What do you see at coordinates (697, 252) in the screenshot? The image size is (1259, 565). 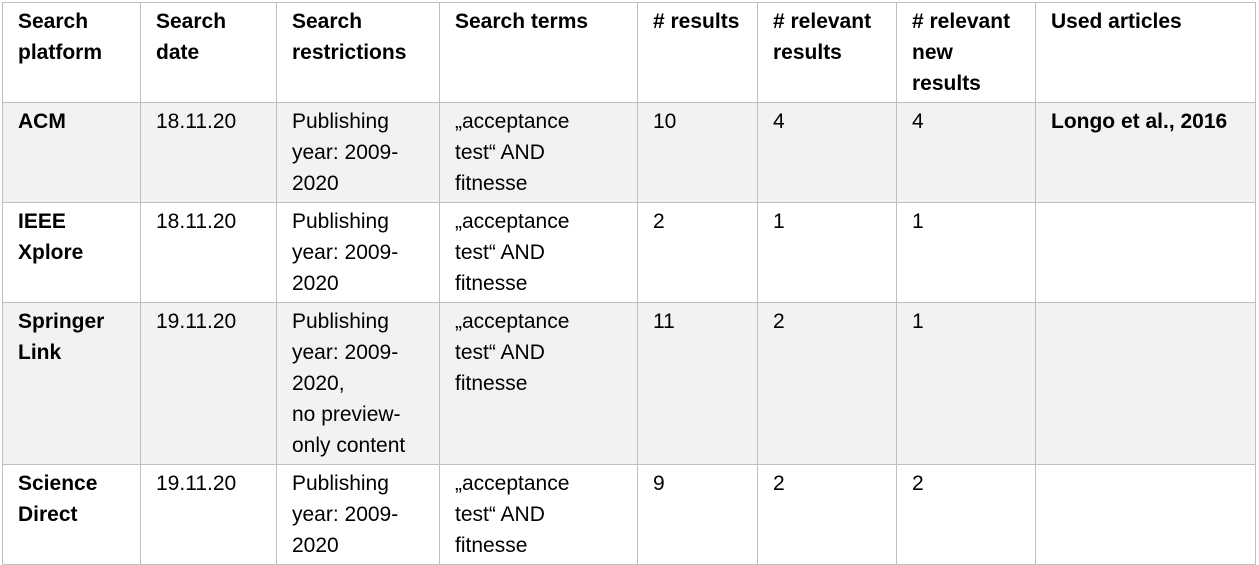 I see `cell-results: 2` at bounding box center [697, 252].